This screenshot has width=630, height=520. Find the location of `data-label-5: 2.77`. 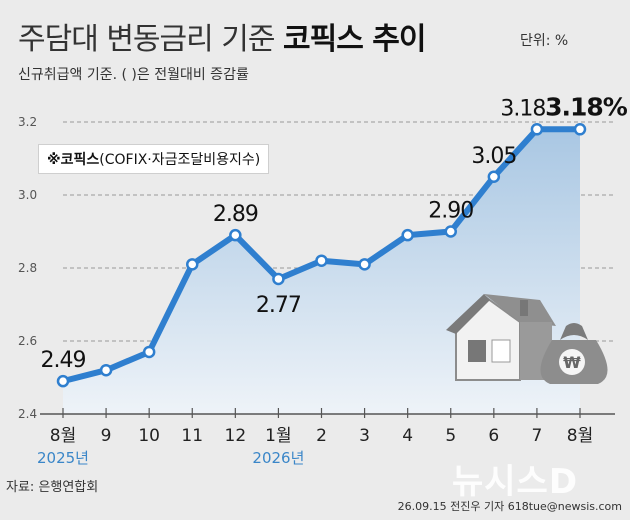

data-label-5: 2.77 is located at coordinates (278, 305).